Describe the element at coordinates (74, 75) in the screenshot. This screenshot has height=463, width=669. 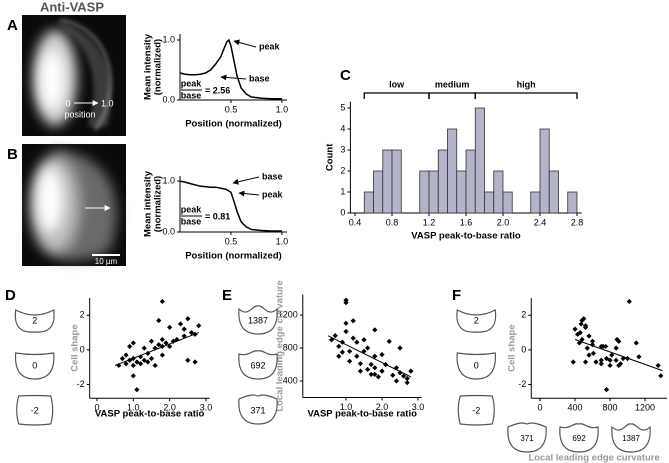
I see `micrograph-a` at that location.